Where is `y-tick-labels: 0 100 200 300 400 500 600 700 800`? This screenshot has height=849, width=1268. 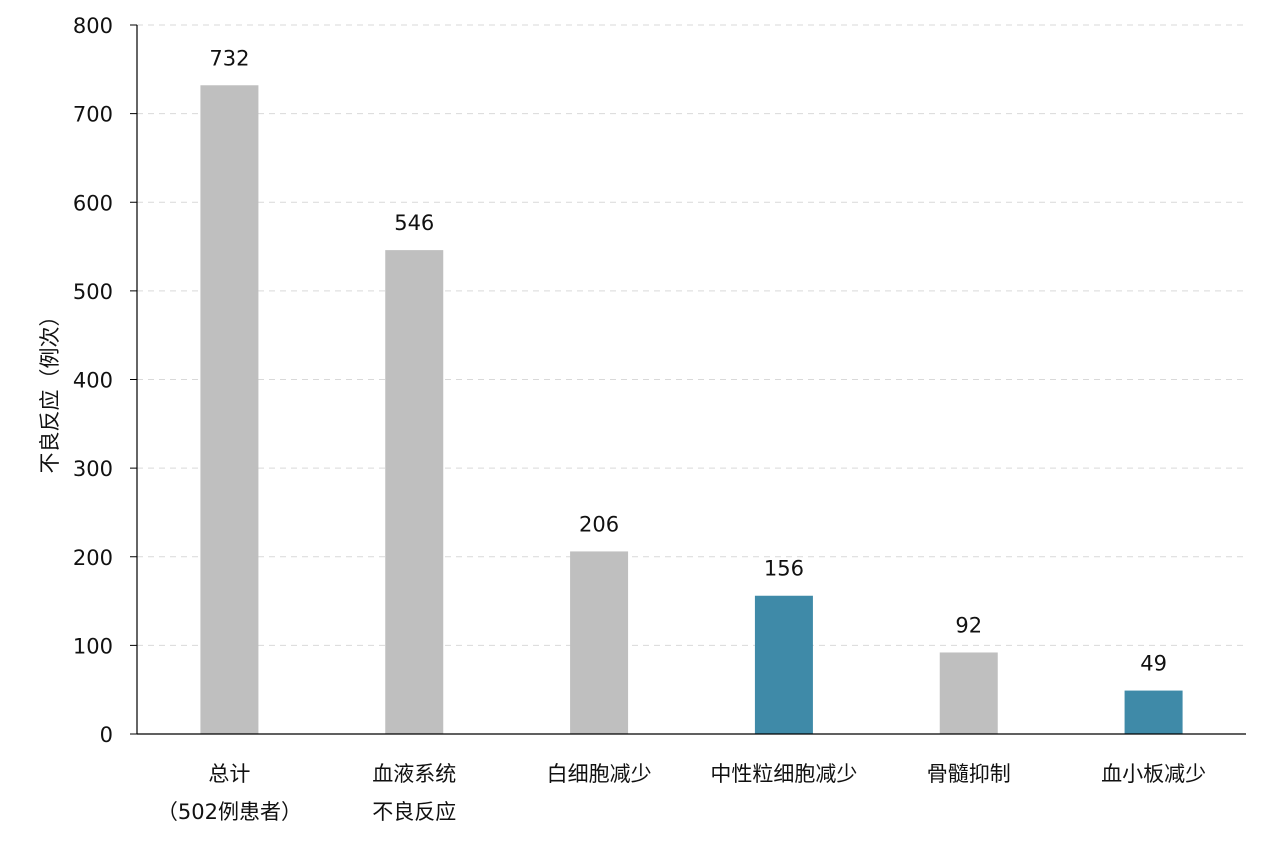
y-tick-labels: 0 100 200 300 400 500 600 700 800 is located at coordinates (105, 380).